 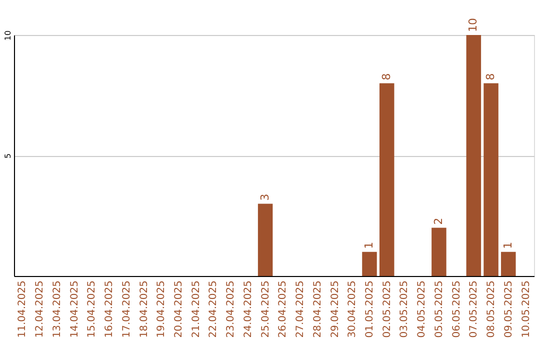 What do you see at coordinates (74, 309) in the screenshot?
I see `x-tick-label: 14.04.2025` at bounding box center [74, 309].